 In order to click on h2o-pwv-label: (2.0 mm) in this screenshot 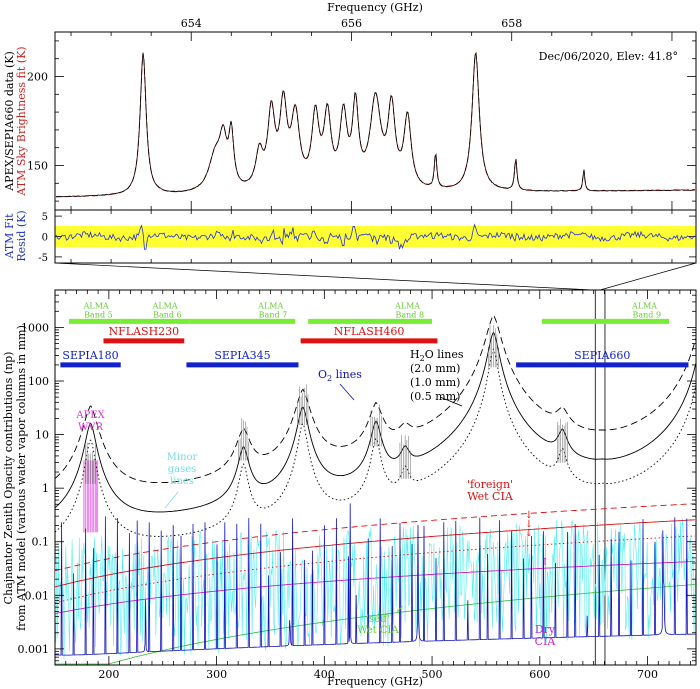, I will do `click(435, 368)`.